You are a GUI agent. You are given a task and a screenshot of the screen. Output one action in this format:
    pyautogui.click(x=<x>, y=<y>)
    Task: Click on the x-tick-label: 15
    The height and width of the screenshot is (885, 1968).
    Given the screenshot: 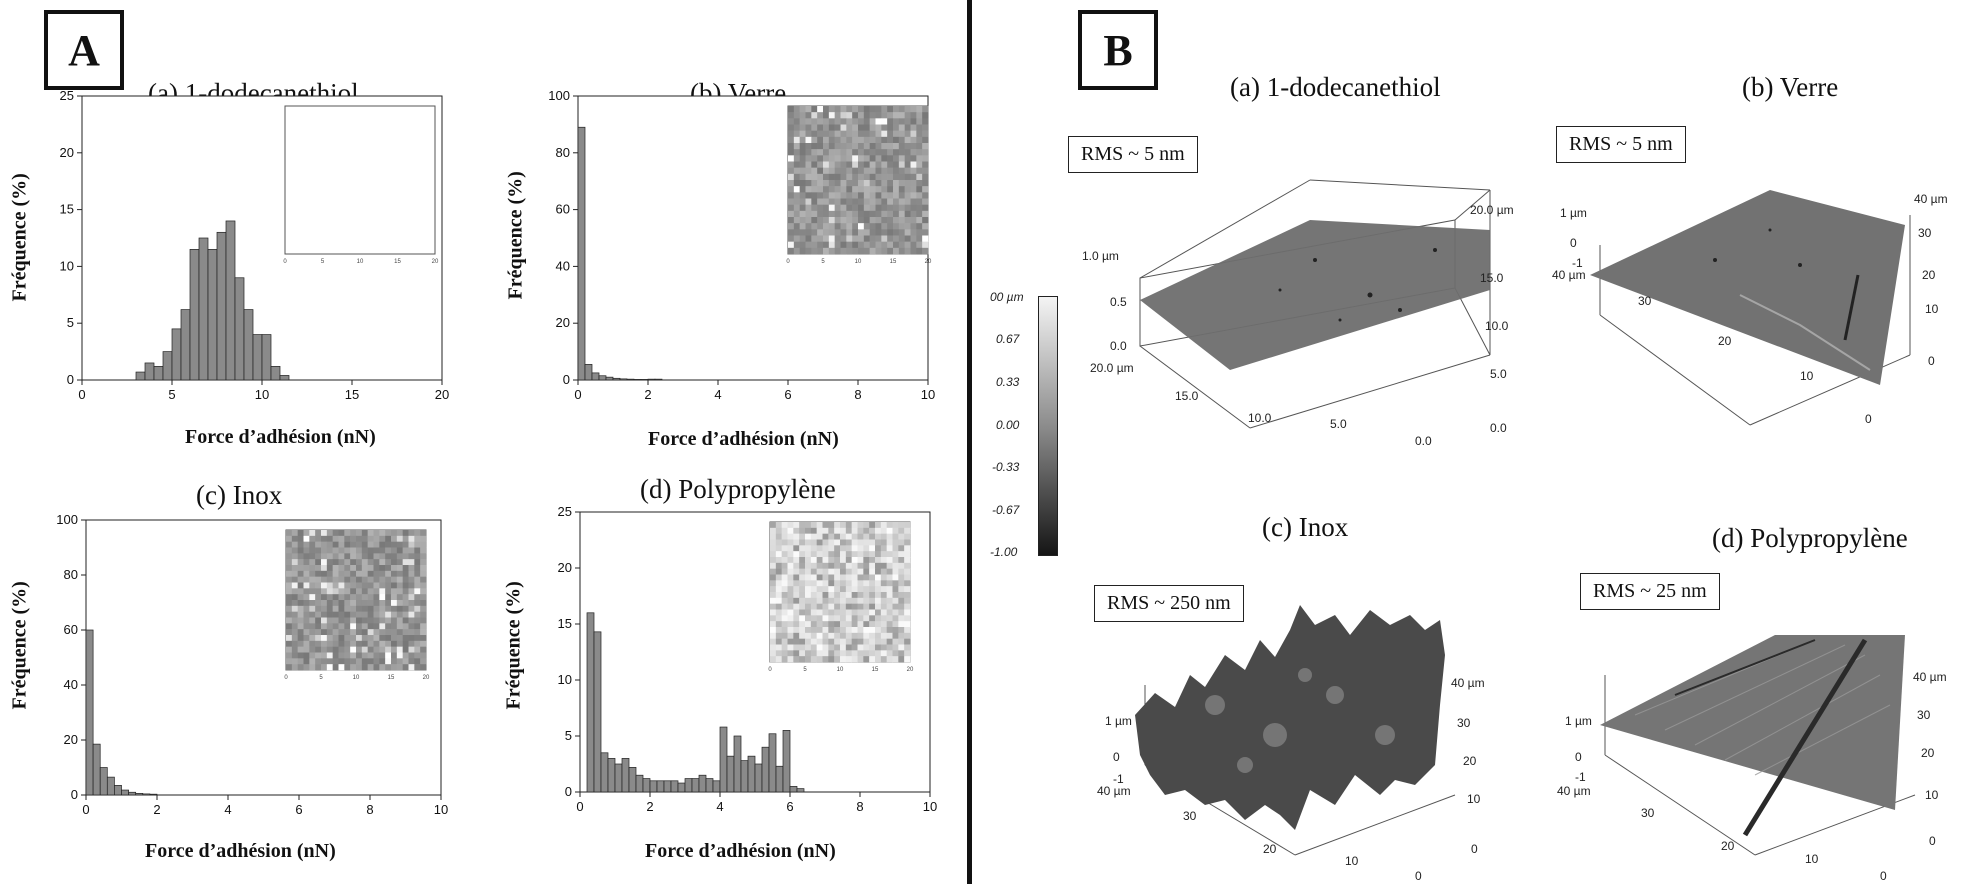 What is the action you would take?
    pyautogui.click(x=352, y=394)
    